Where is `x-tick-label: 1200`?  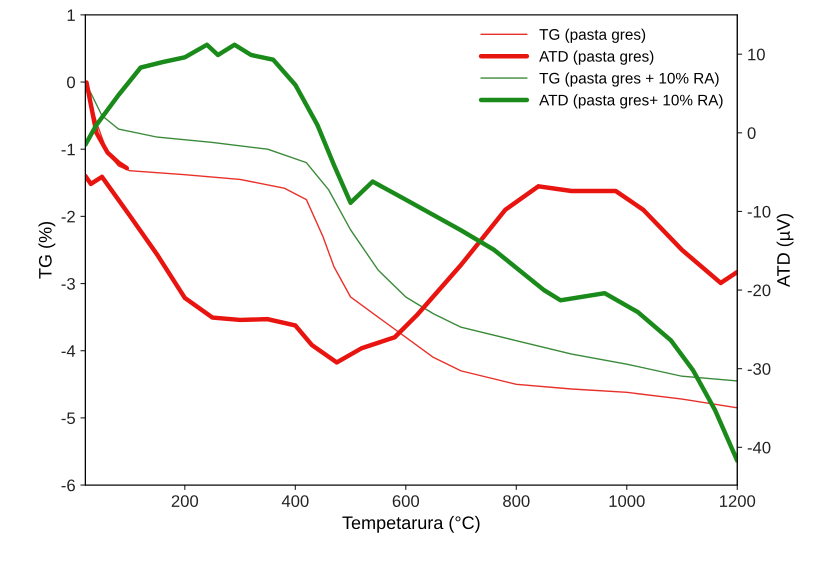 x-tick-label: 1200 is located at coordinates (738, 501).